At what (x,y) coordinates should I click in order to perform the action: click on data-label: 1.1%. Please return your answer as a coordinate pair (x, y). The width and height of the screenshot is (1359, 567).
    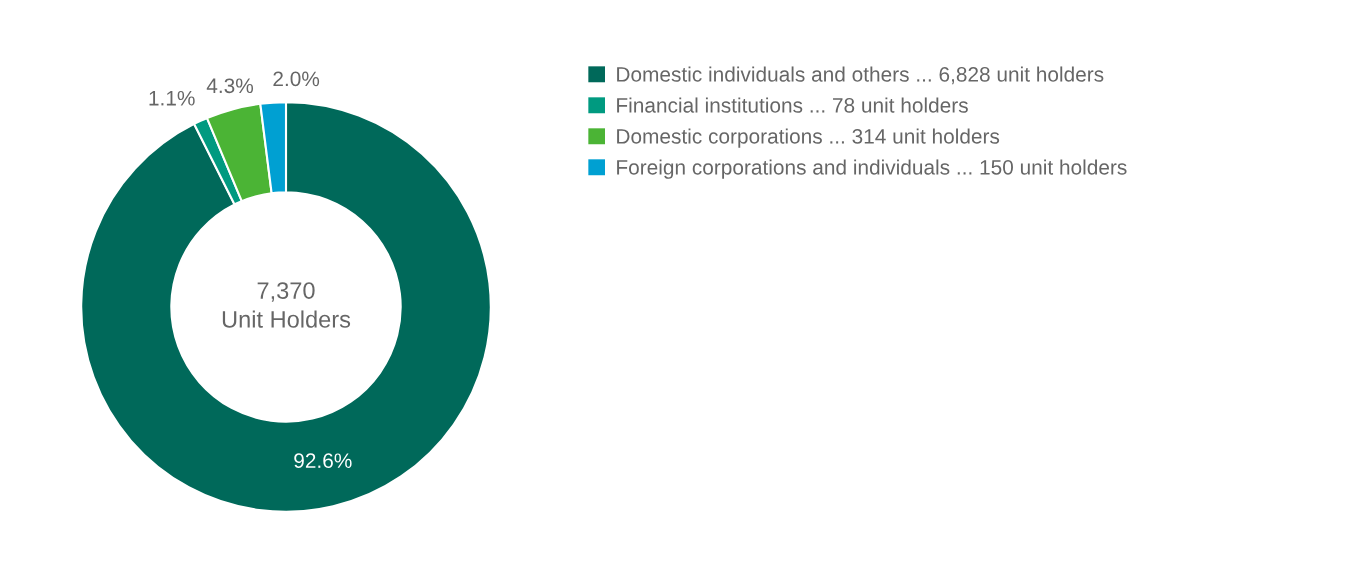
    Looking at the image, I should click on (172, 98).